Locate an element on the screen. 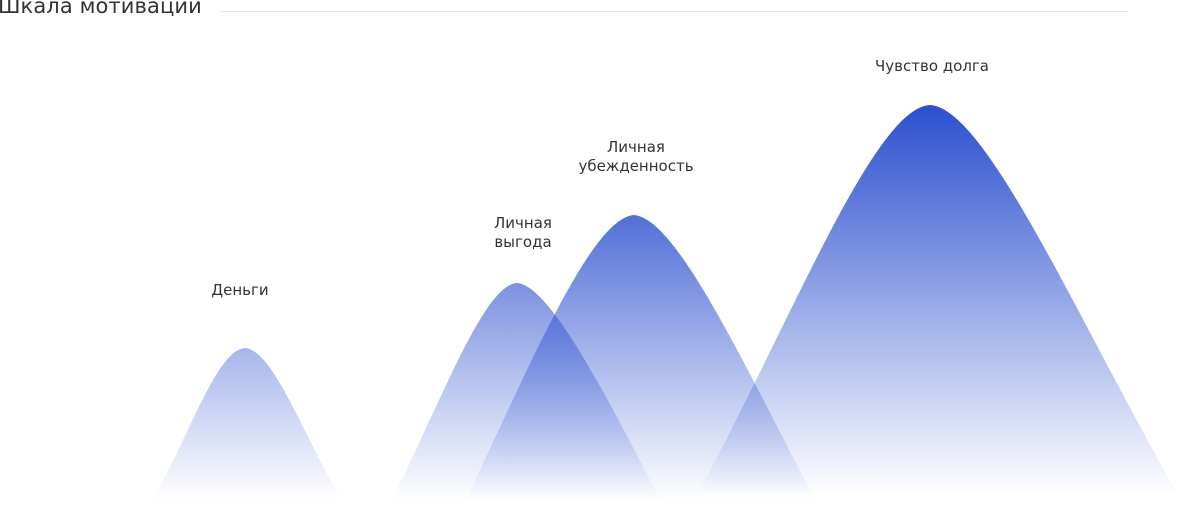  peak-label-benefit: Личная выгода is located at coordinates (523, 233).